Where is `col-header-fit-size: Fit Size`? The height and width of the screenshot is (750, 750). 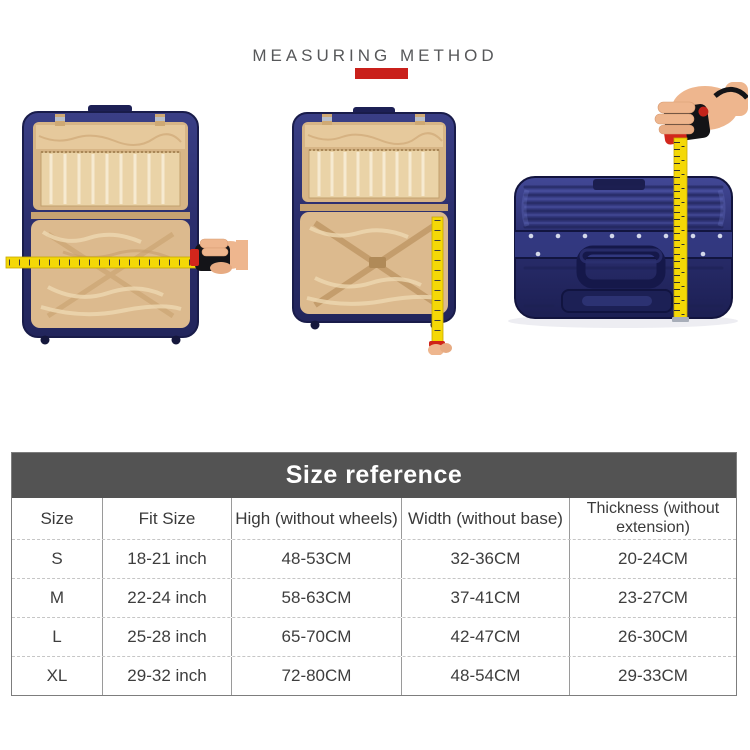 col-header-fit-size: Fit Size is located at coordinates (166, 518).